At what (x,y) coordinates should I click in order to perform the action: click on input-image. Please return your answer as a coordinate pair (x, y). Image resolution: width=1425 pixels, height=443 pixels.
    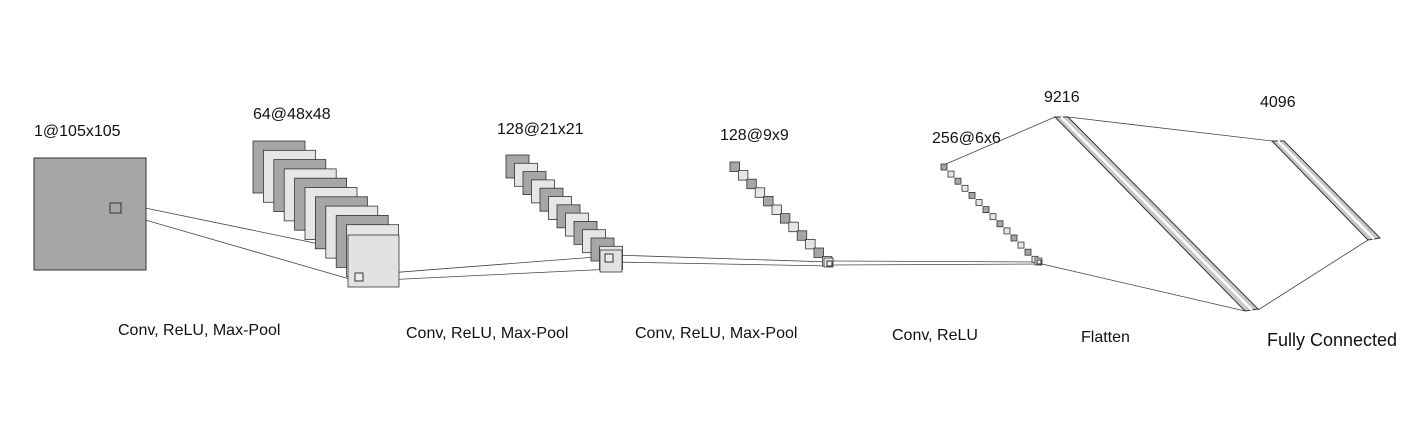
    Looking at the image, I should click on (90, 214).